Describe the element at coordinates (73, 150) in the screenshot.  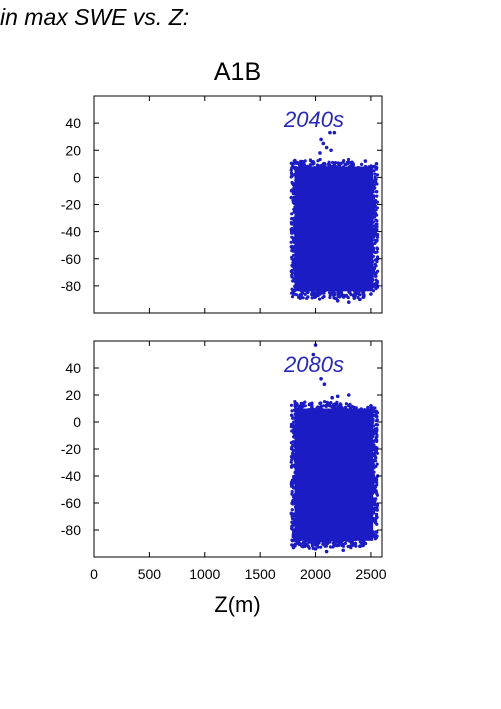
I see `y-tick-label: 20` at that location.